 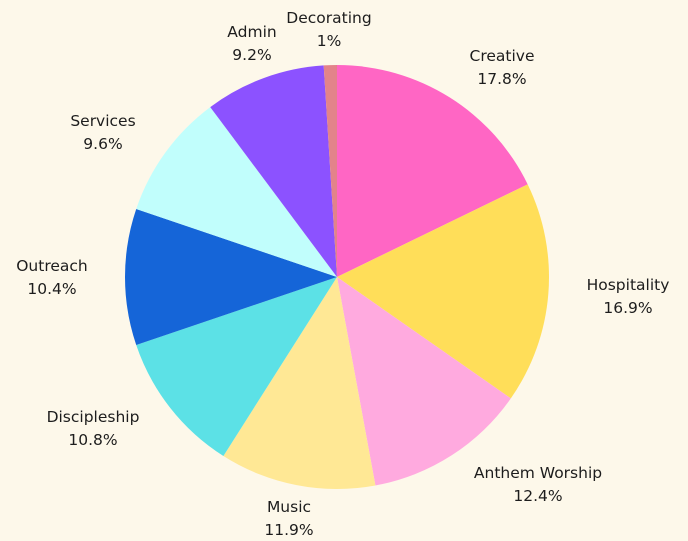 I want to click on pie-slice-admin, so click(x=273, y=171).